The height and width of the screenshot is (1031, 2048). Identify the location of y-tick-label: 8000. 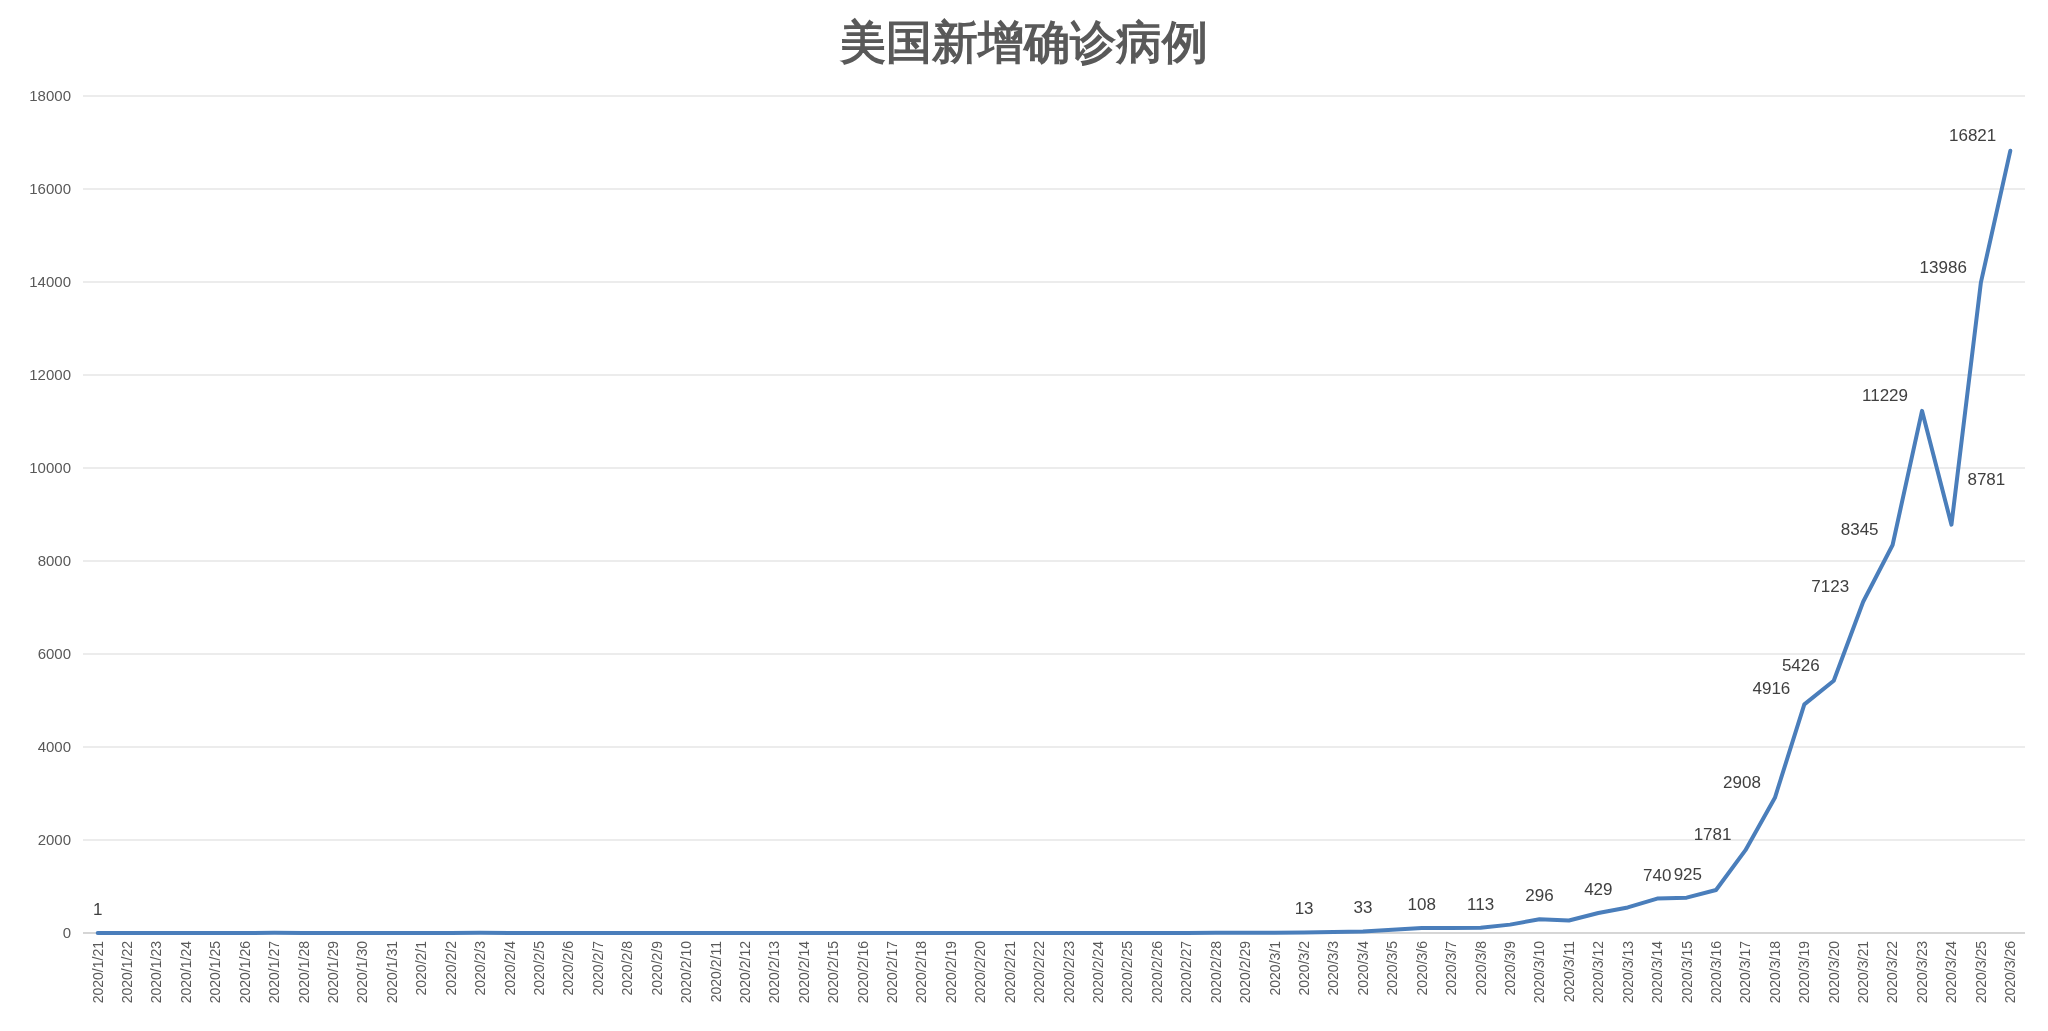
(54, 561).